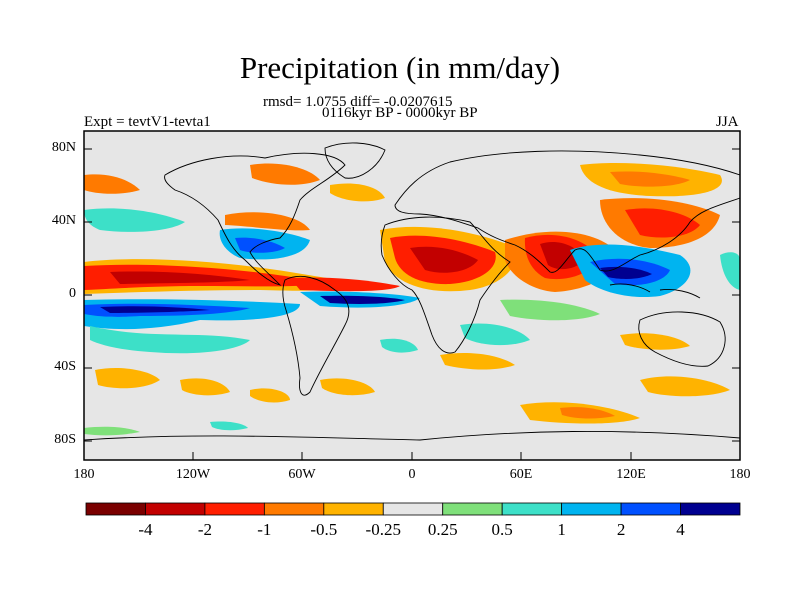 The width and height of the screenshot is (800, 600). Describe the element at coordinates (63, 147) in the screenshot. I see `lat-label-80n: 80N` at that location.